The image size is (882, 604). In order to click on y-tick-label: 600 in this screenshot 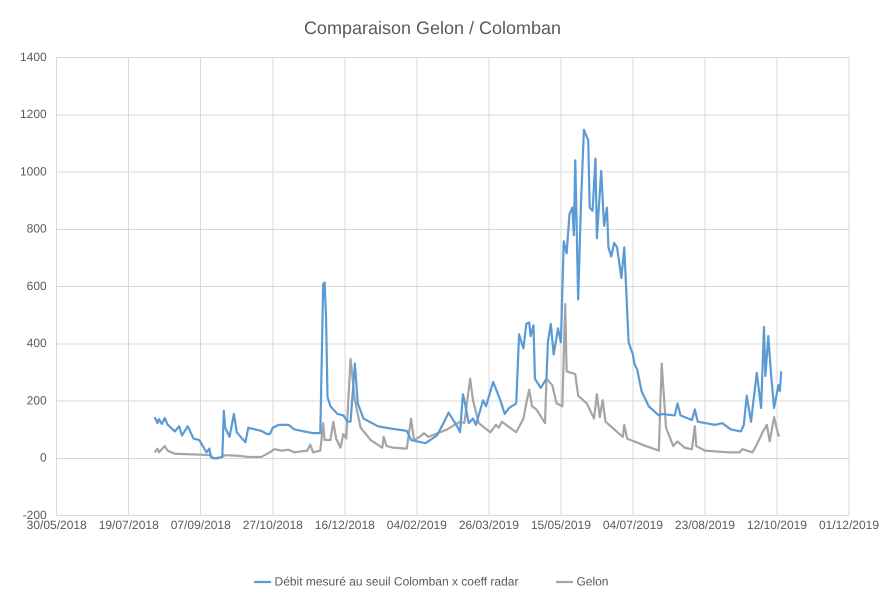, I will do `click(37, 285)`.